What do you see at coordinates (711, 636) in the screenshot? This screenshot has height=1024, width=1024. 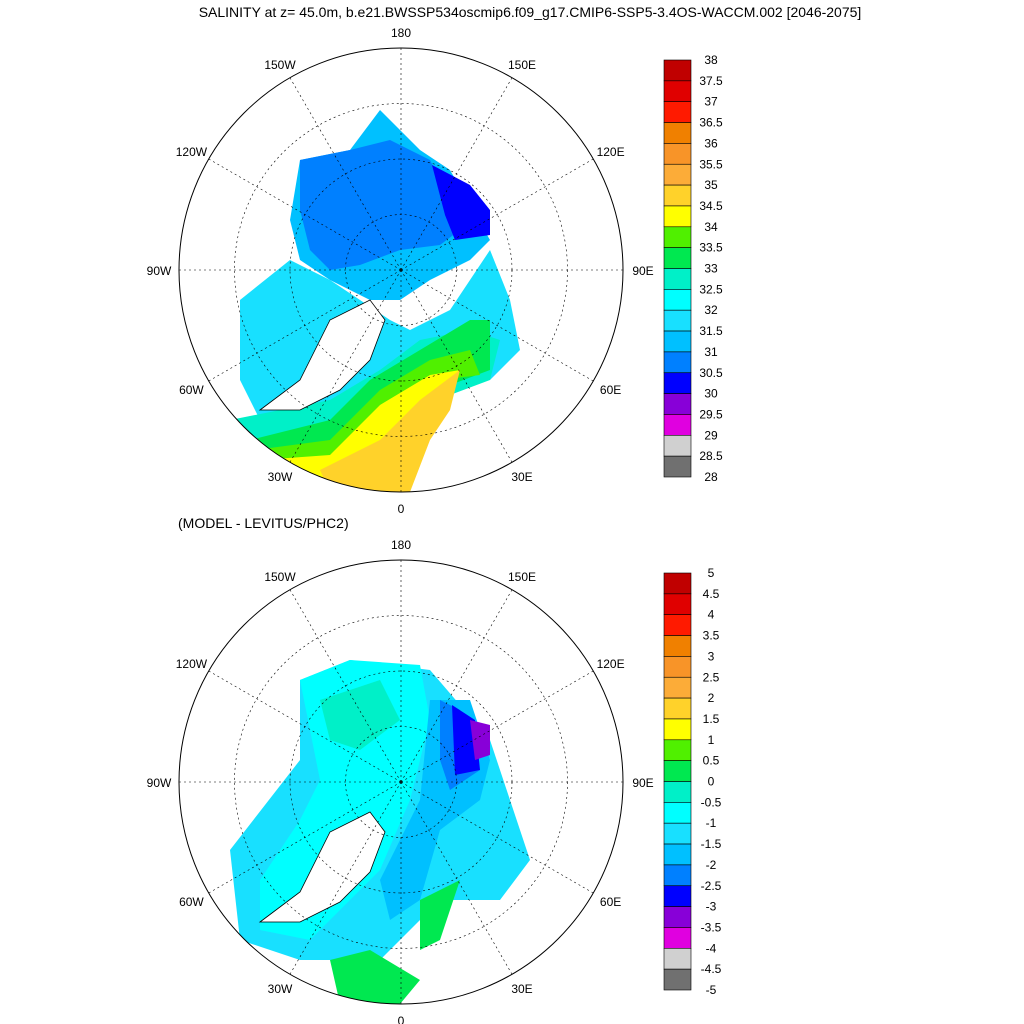 I see `colorbar-label: 3.5` at bounding box center [711, 636].